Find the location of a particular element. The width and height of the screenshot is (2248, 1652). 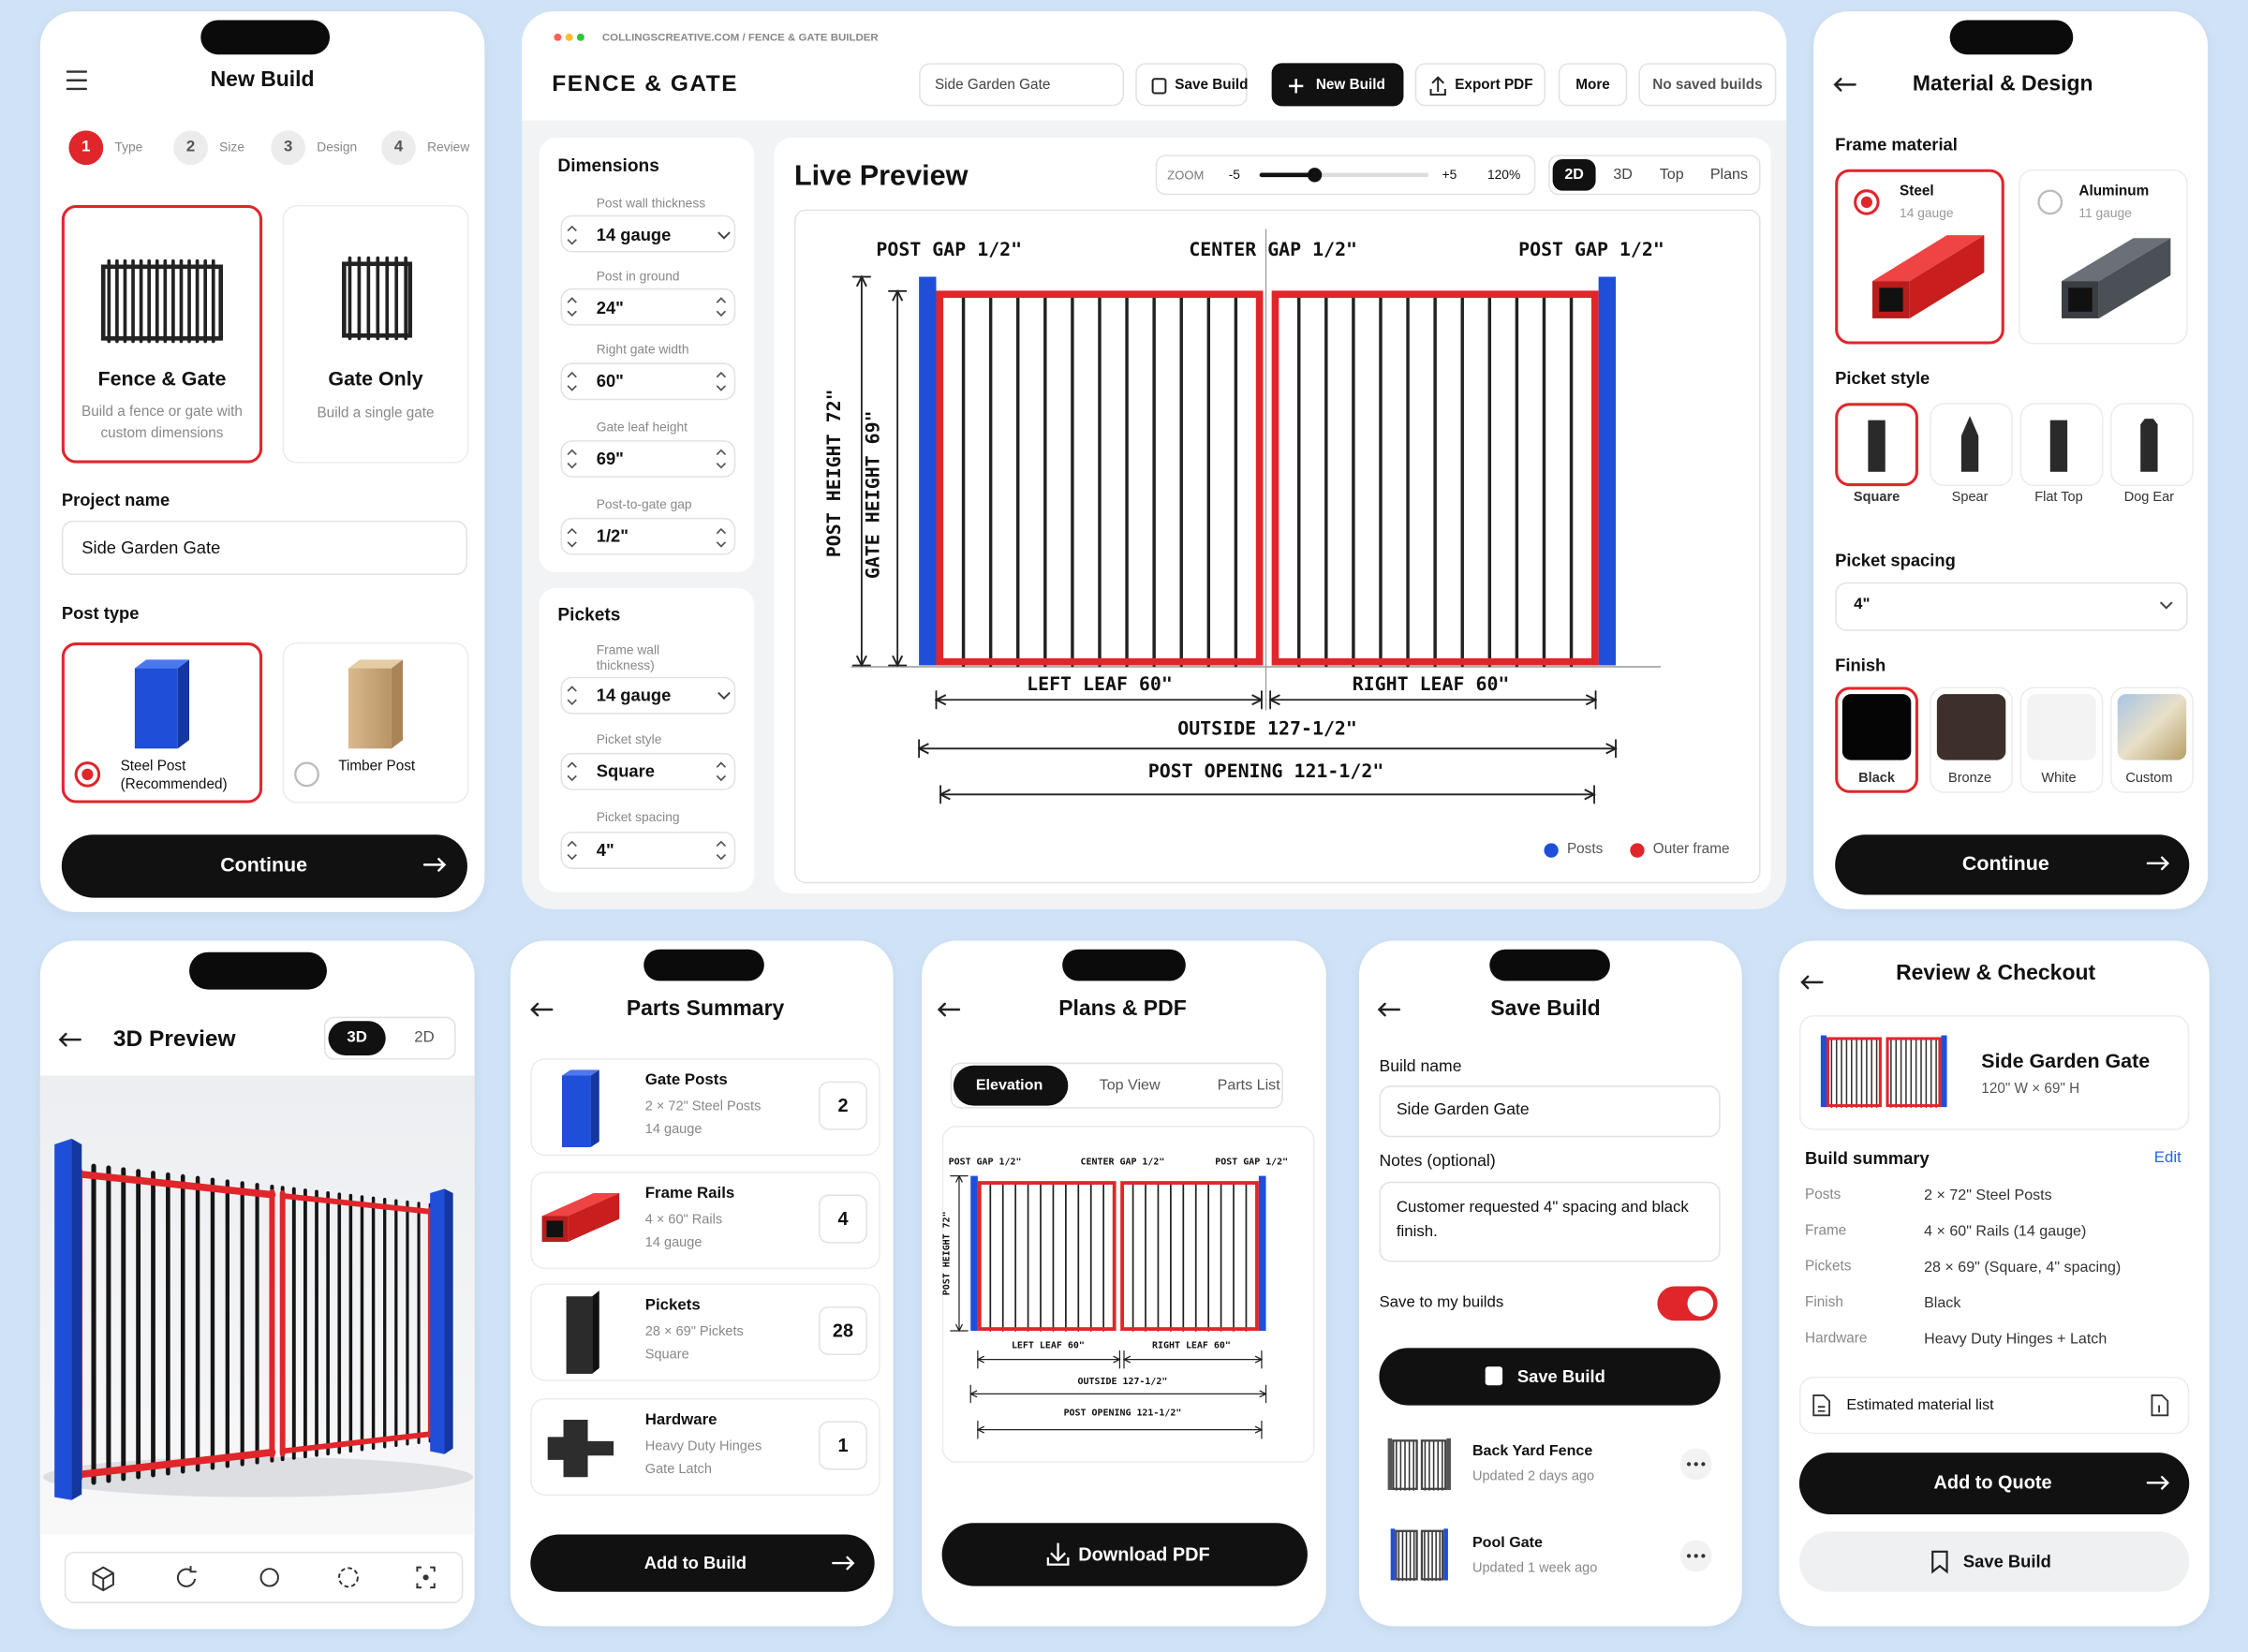

save-button: Save Build is located at coordinates (1560, 1376).